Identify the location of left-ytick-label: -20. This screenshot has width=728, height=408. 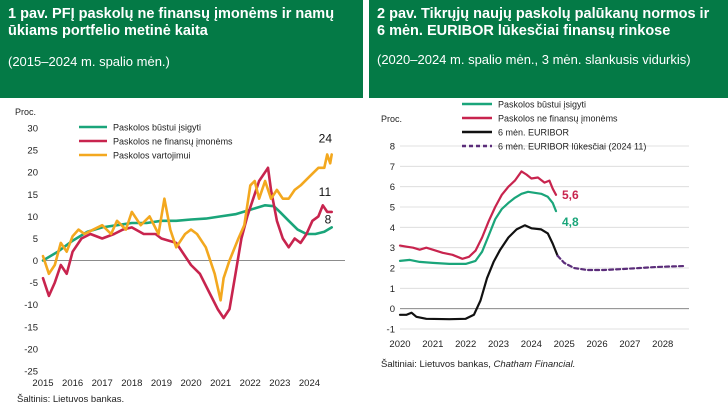
(31, 349).